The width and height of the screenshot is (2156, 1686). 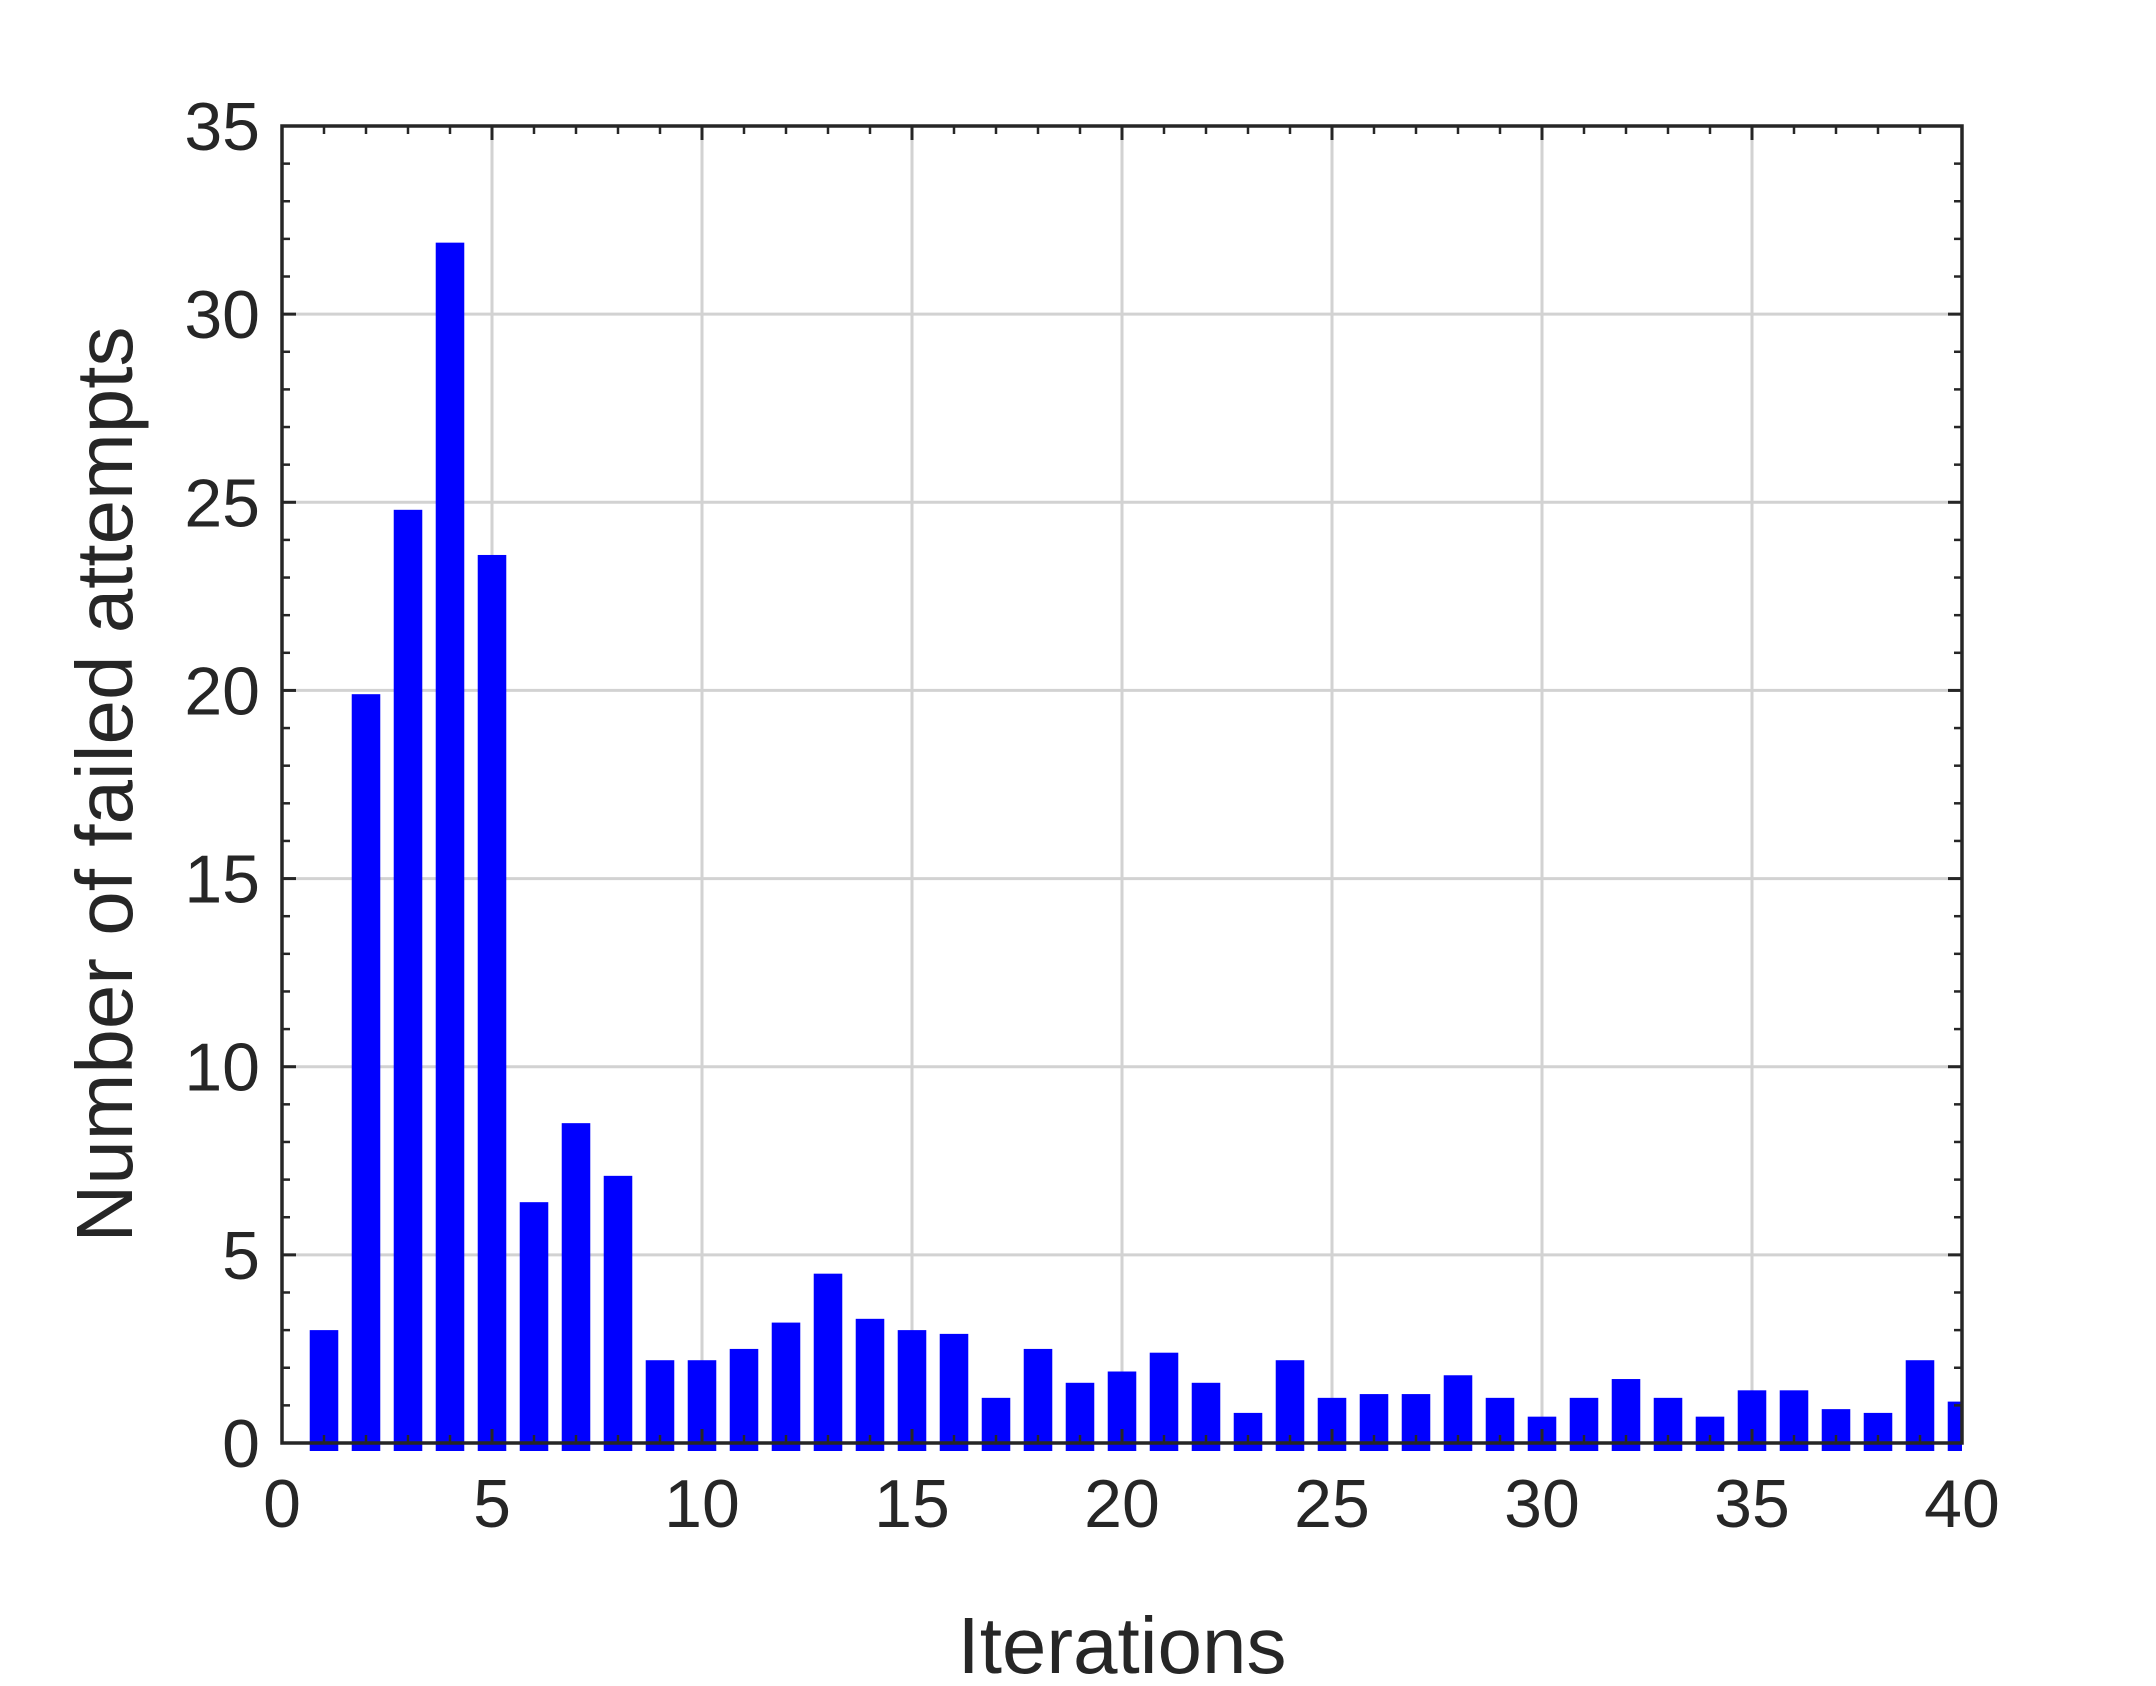 What do you see at coordinates (222, 880) in the screenshot?
I see `y-tick-label: 15` at bounding box center [222, 880].